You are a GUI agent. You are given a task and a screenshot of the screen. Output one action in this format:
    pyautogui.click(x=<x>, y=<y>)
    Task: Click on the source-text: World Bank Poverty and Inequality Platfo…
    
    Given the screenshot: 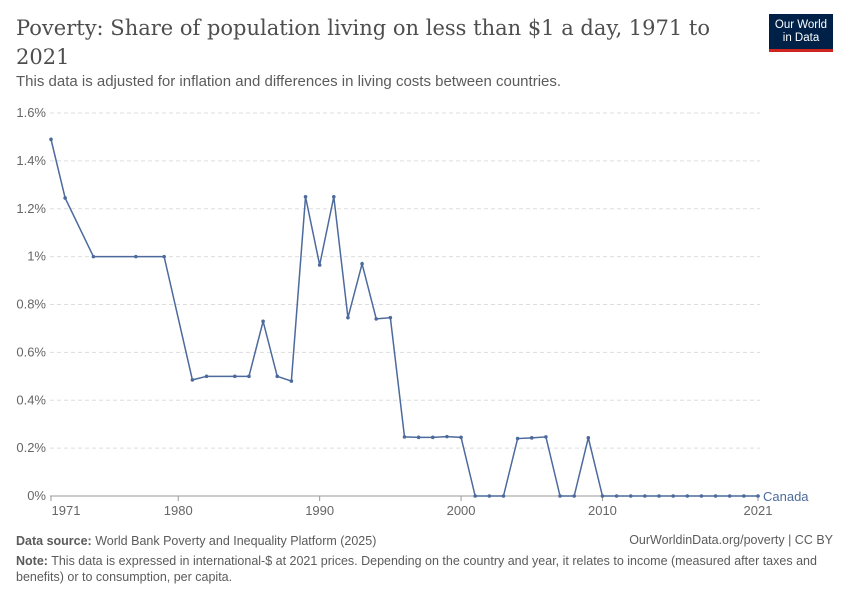 What is the action you would take?
    pyautogui.click(x=236, y=541)
    